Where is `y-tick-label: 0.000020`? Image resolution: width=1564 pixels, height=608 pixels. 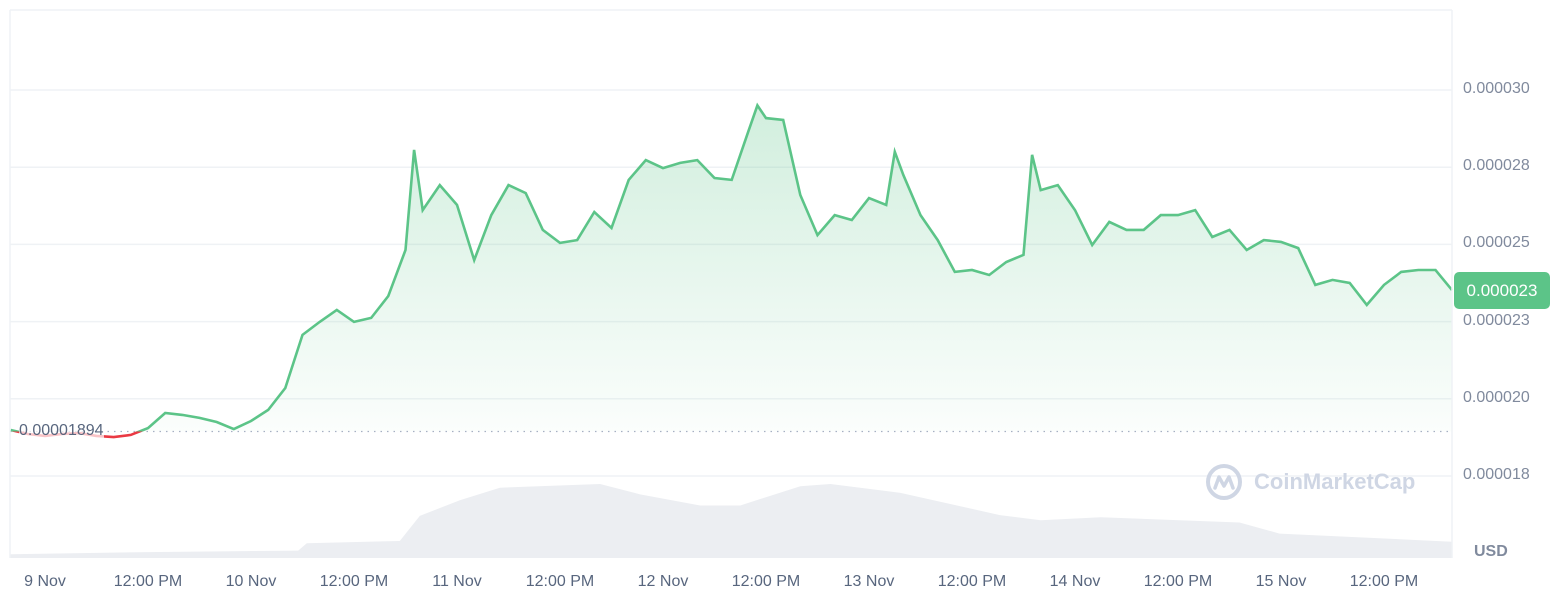 y-tick-label: 0.000020 is located at coordinates (1496, 397).